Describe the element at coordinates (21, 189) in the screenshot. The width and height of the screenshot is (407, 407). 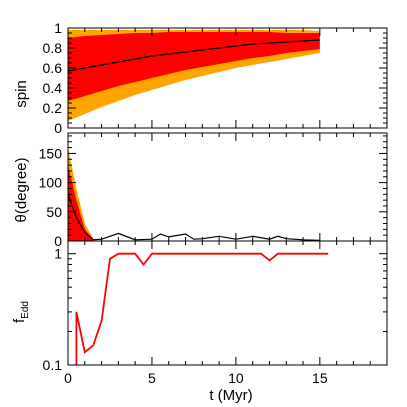
I see `theta-axis-label: θ(degree)` at that location.